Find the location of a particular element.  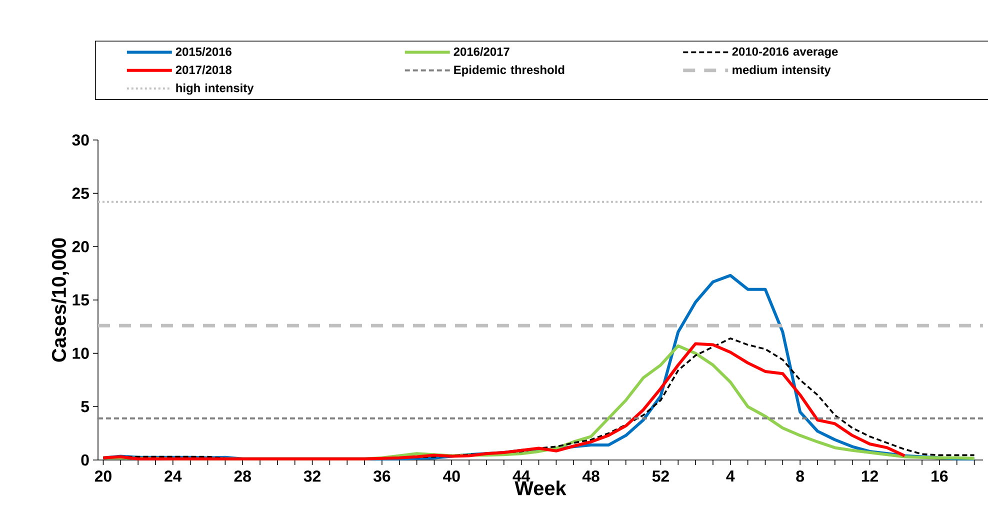

x-tick-label: 24 is located at coordinates (173, 476).